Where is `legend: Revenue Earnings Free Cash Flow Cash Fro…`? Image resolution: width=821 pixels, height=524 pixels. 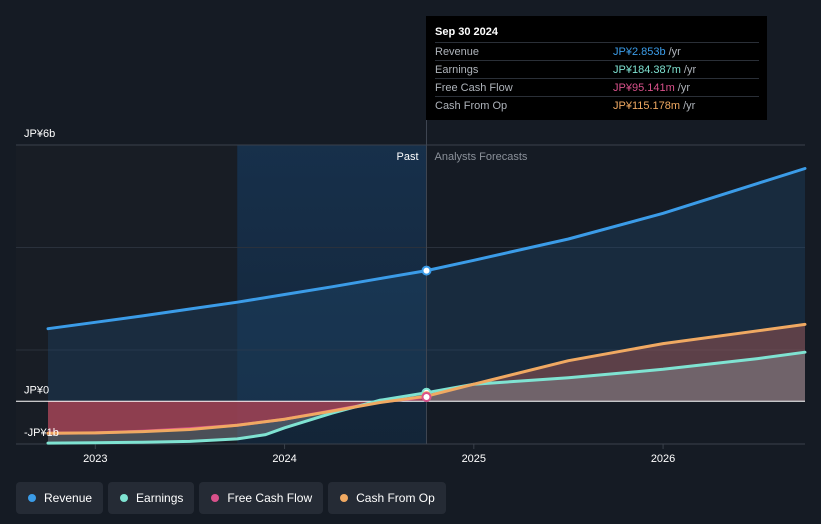
legend: Revenue Earnings Free Cash Flow Cash Fro… is located at coordinates (231, 498).